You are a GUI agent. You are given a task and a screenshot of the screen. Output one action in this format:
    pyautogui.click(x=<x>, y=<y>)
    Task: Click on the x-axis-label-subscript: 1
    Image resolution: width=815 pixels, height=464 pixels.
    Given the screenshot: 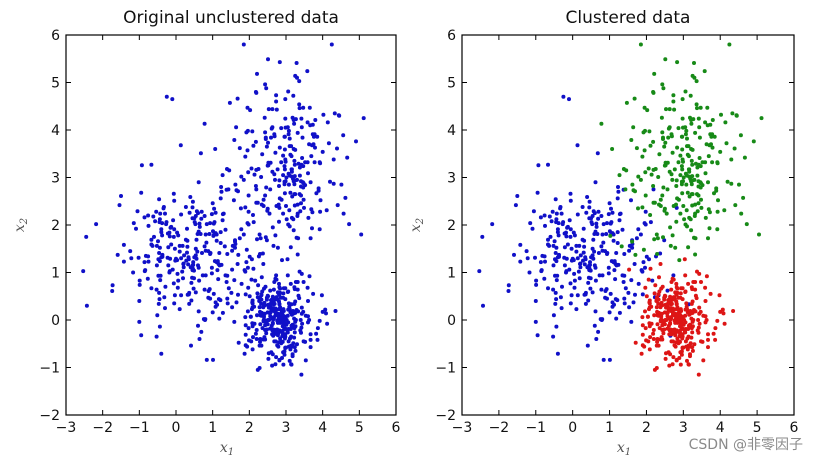 What is the action you would take?
    pyautogui.click(x=628, y=452)
    